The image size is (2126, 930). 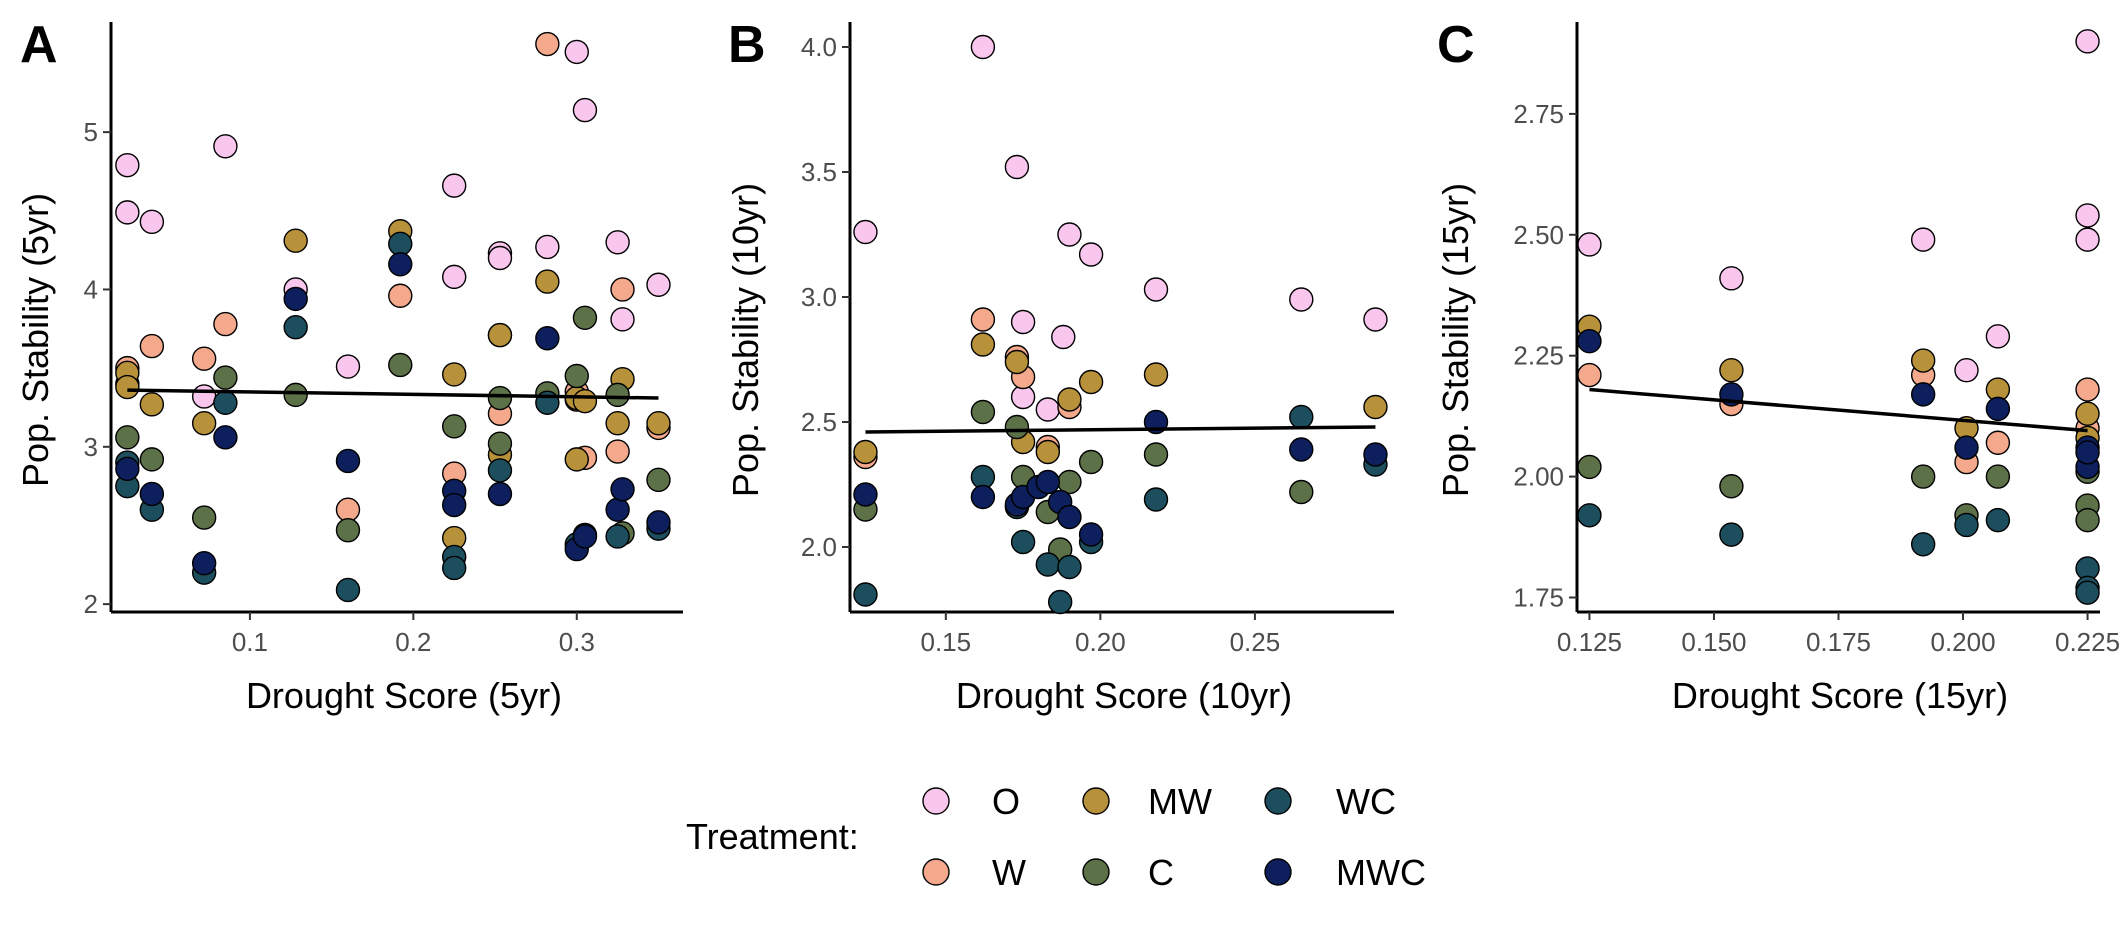 I want to click on legend-key-wc, so click(x=1278, y=801).